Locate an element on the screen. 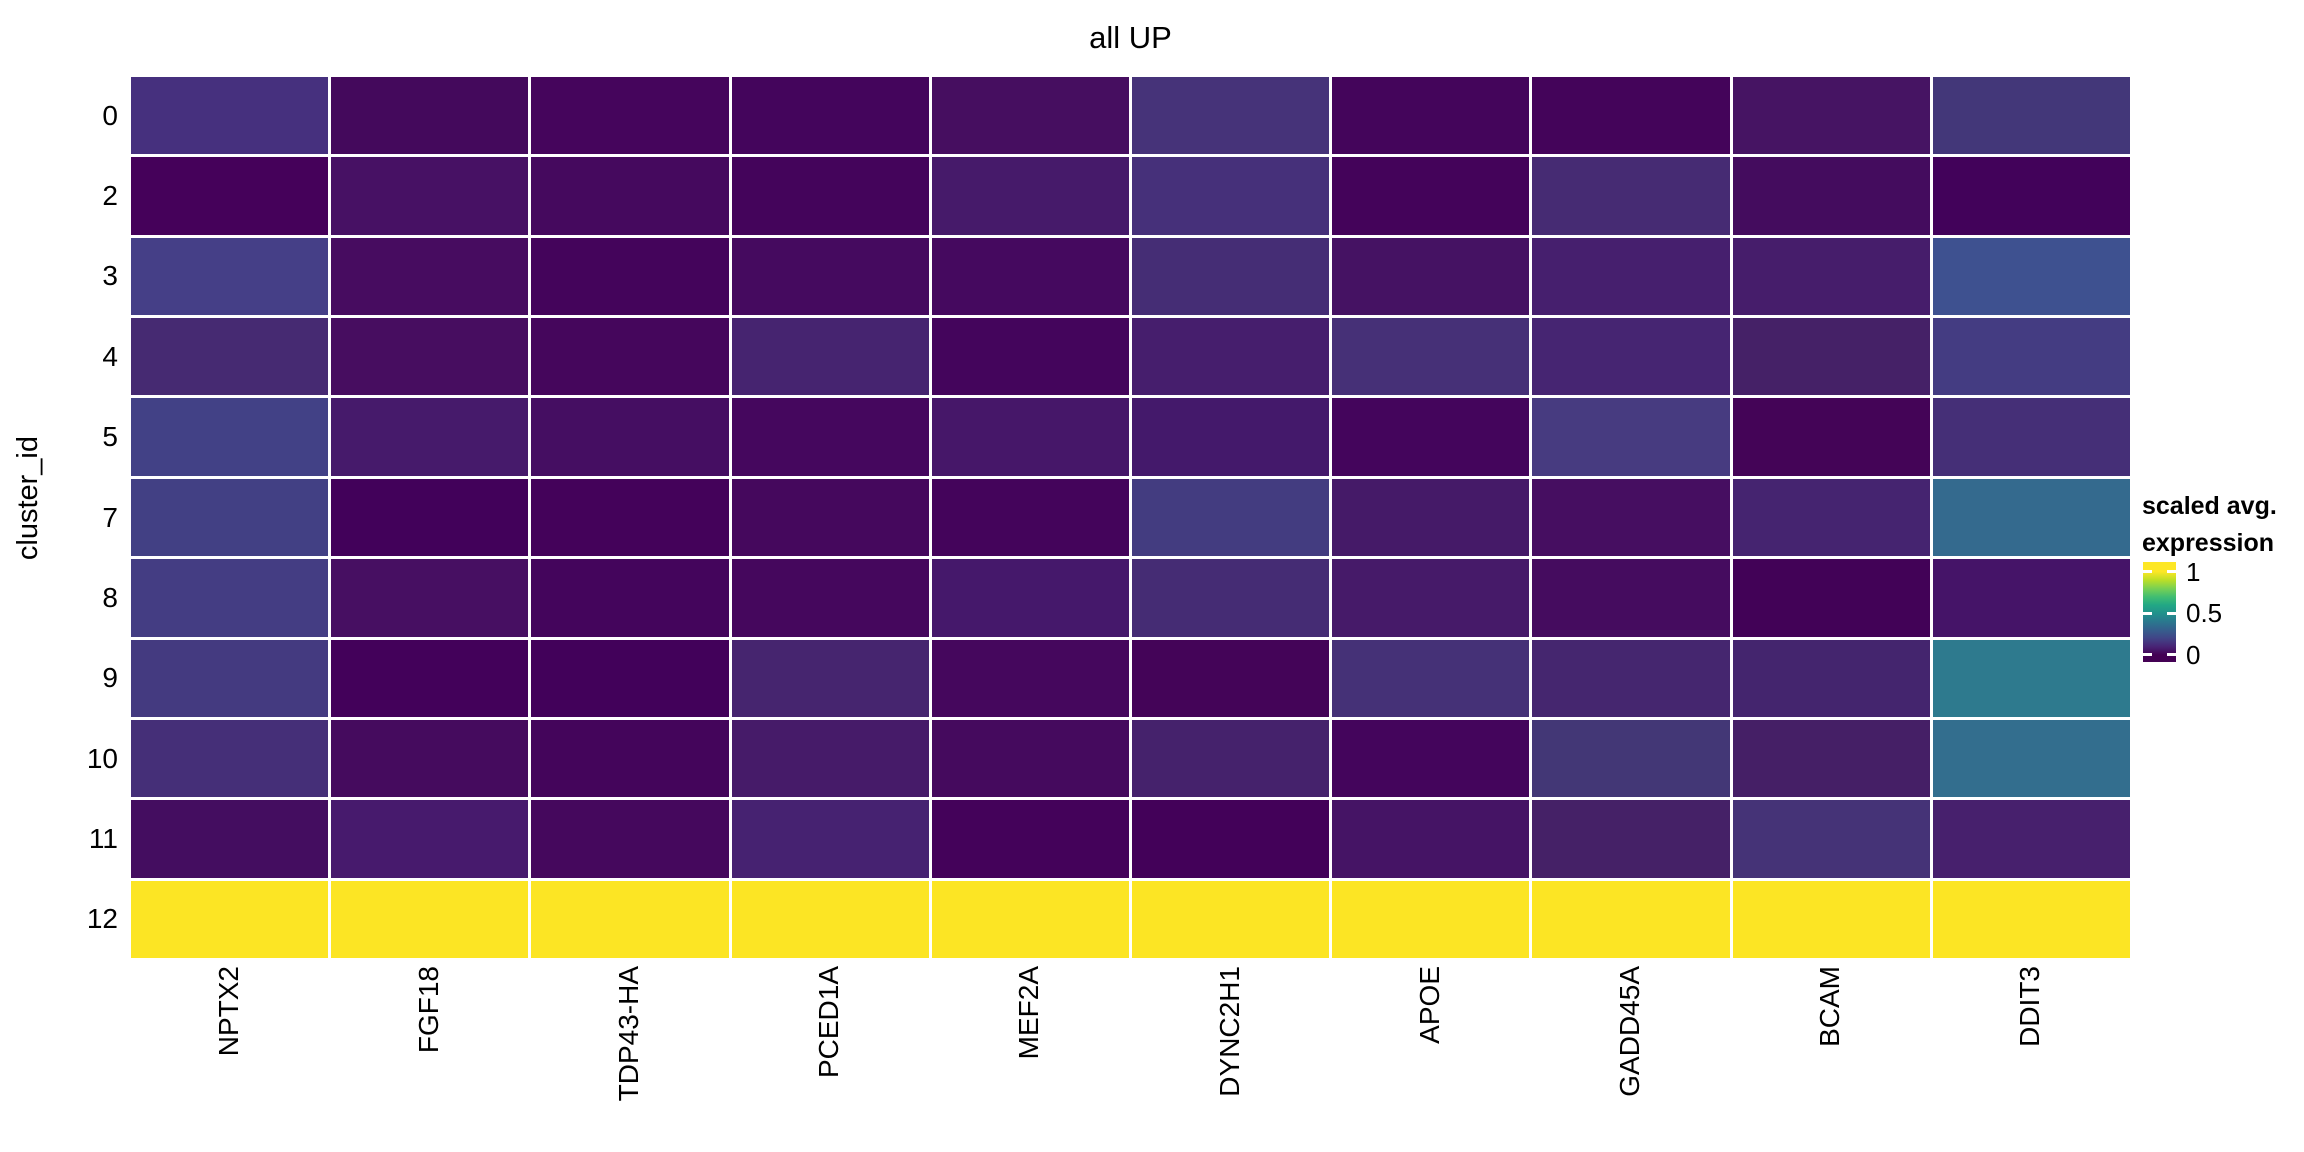 Image resolution: width=2304 pixels, height=1152 pixels. y-tick-label: 9 is located at coordinates (110, 678).